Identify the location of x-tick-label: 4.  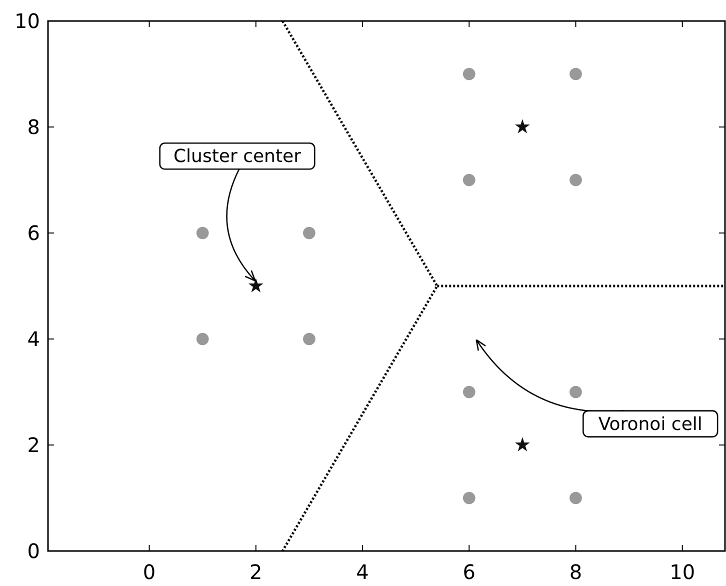
(362, 572).